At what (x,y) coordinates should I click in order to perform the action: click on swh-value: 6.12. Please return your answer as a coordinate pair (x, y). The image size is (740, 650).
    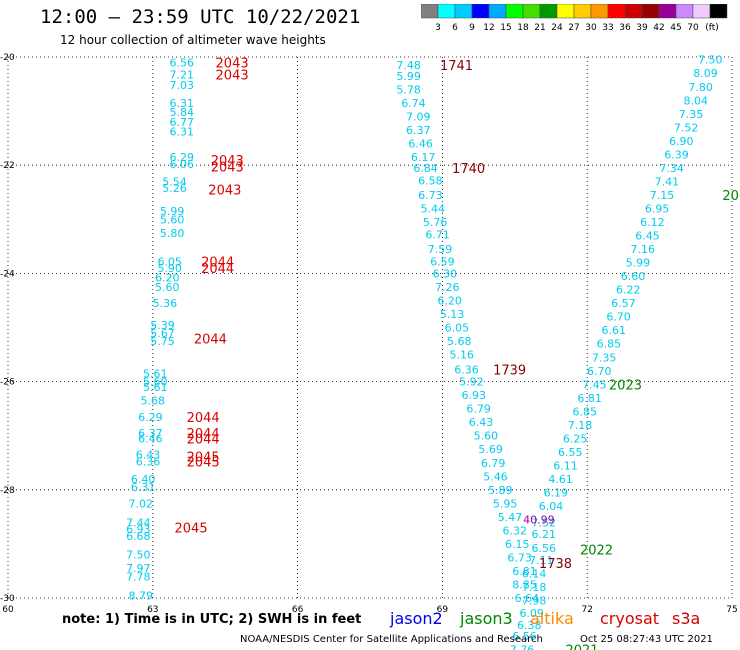
    Looking at the image, I should click on (652, 222).